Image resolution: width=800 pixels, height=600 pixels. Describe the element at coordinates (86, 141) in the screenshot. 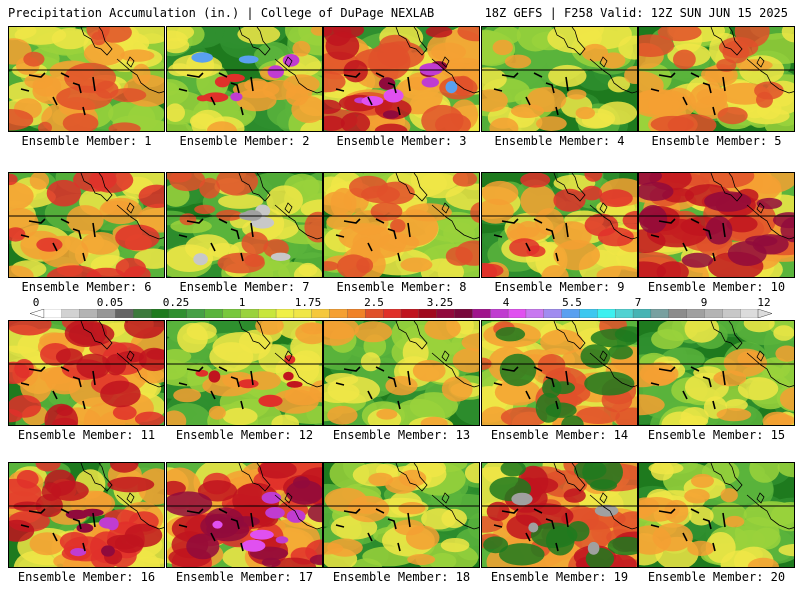

I see `ensemble-member-label: Ensemble Member: 1` at that location.